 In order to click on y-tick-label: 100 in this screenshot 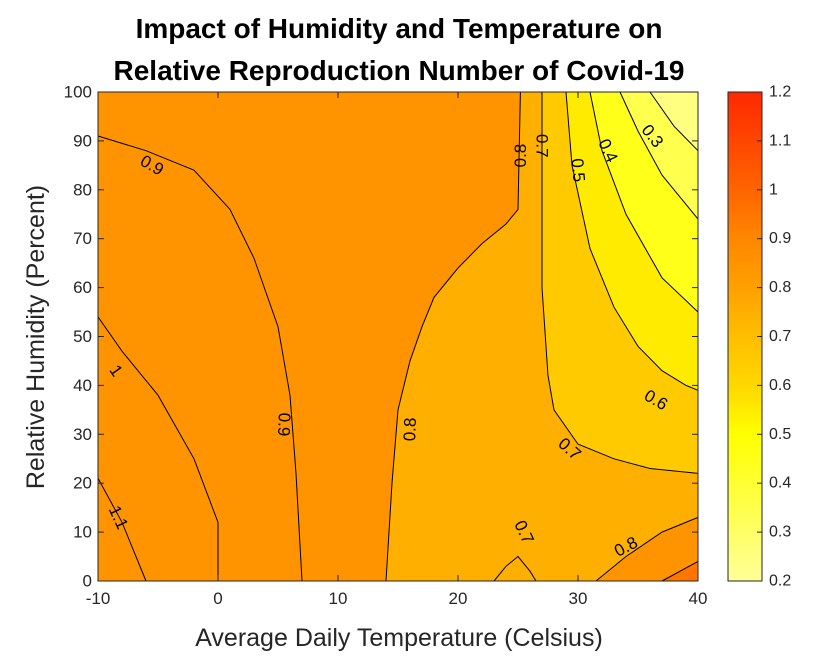, I will do `click(78, 92)`.